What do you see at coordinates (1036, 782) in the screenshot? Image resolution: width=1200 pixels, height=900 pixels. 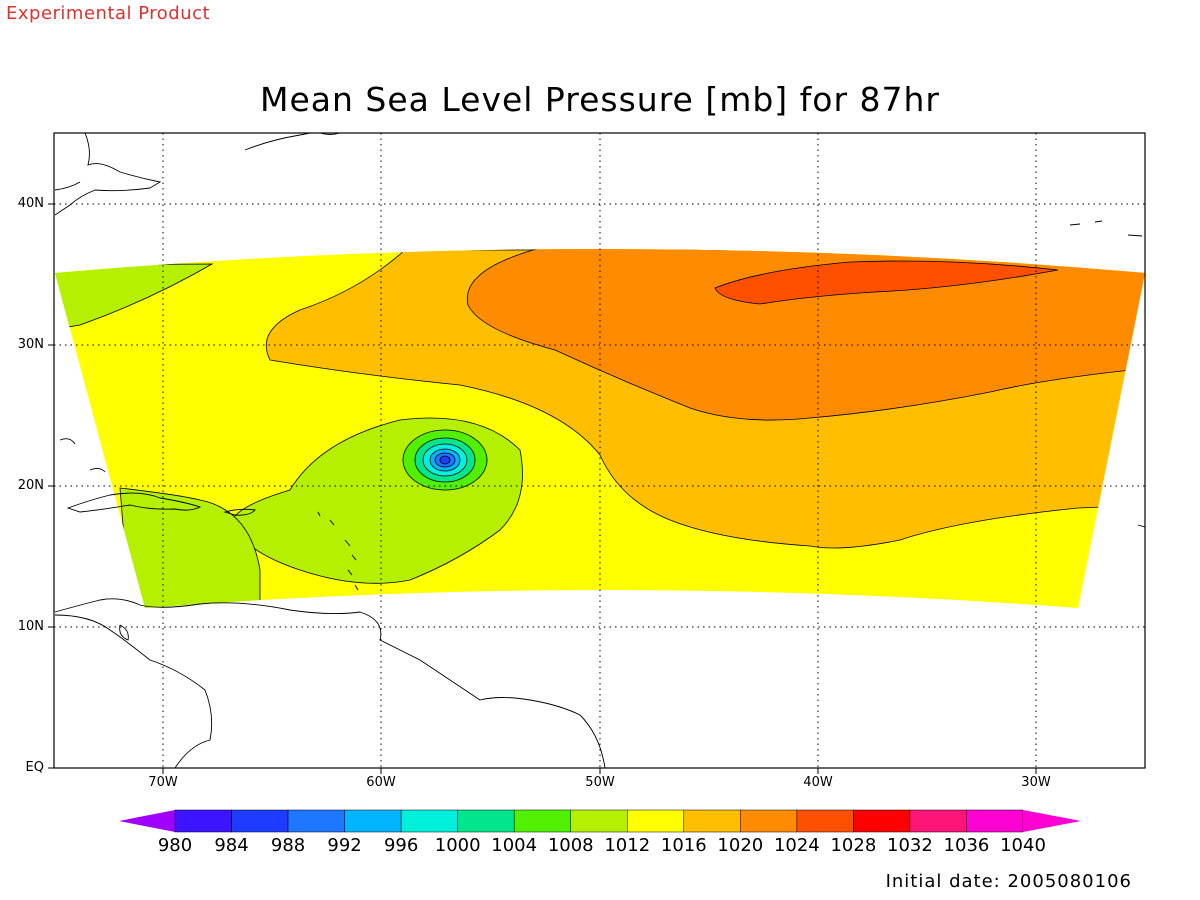 I see `lon-label-30w: 30W` at bounding box center [1036, 782].